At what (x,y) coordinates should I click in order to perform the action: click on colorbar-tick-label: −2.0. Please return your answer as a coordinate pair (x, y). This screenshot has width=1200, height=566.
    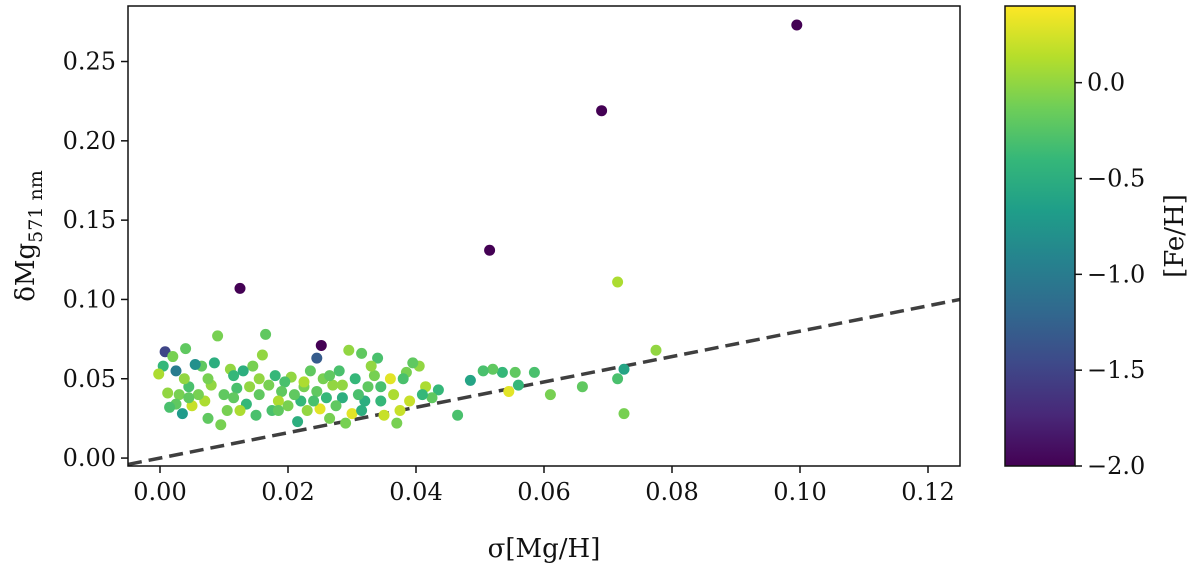
    Looking at the image, I should click on (1116, 466).